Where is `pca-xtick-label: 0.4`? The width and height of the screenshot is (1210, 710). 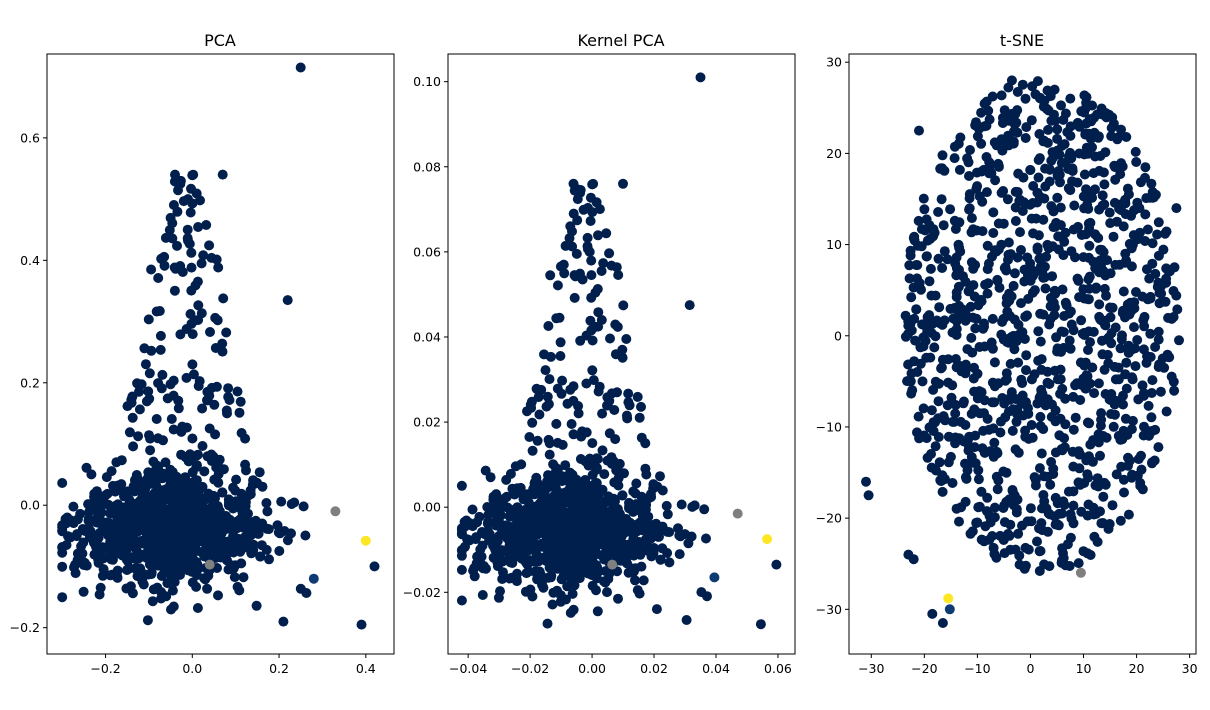 pca-xtick-label: 0.4 is located at coordinates (366, 668).